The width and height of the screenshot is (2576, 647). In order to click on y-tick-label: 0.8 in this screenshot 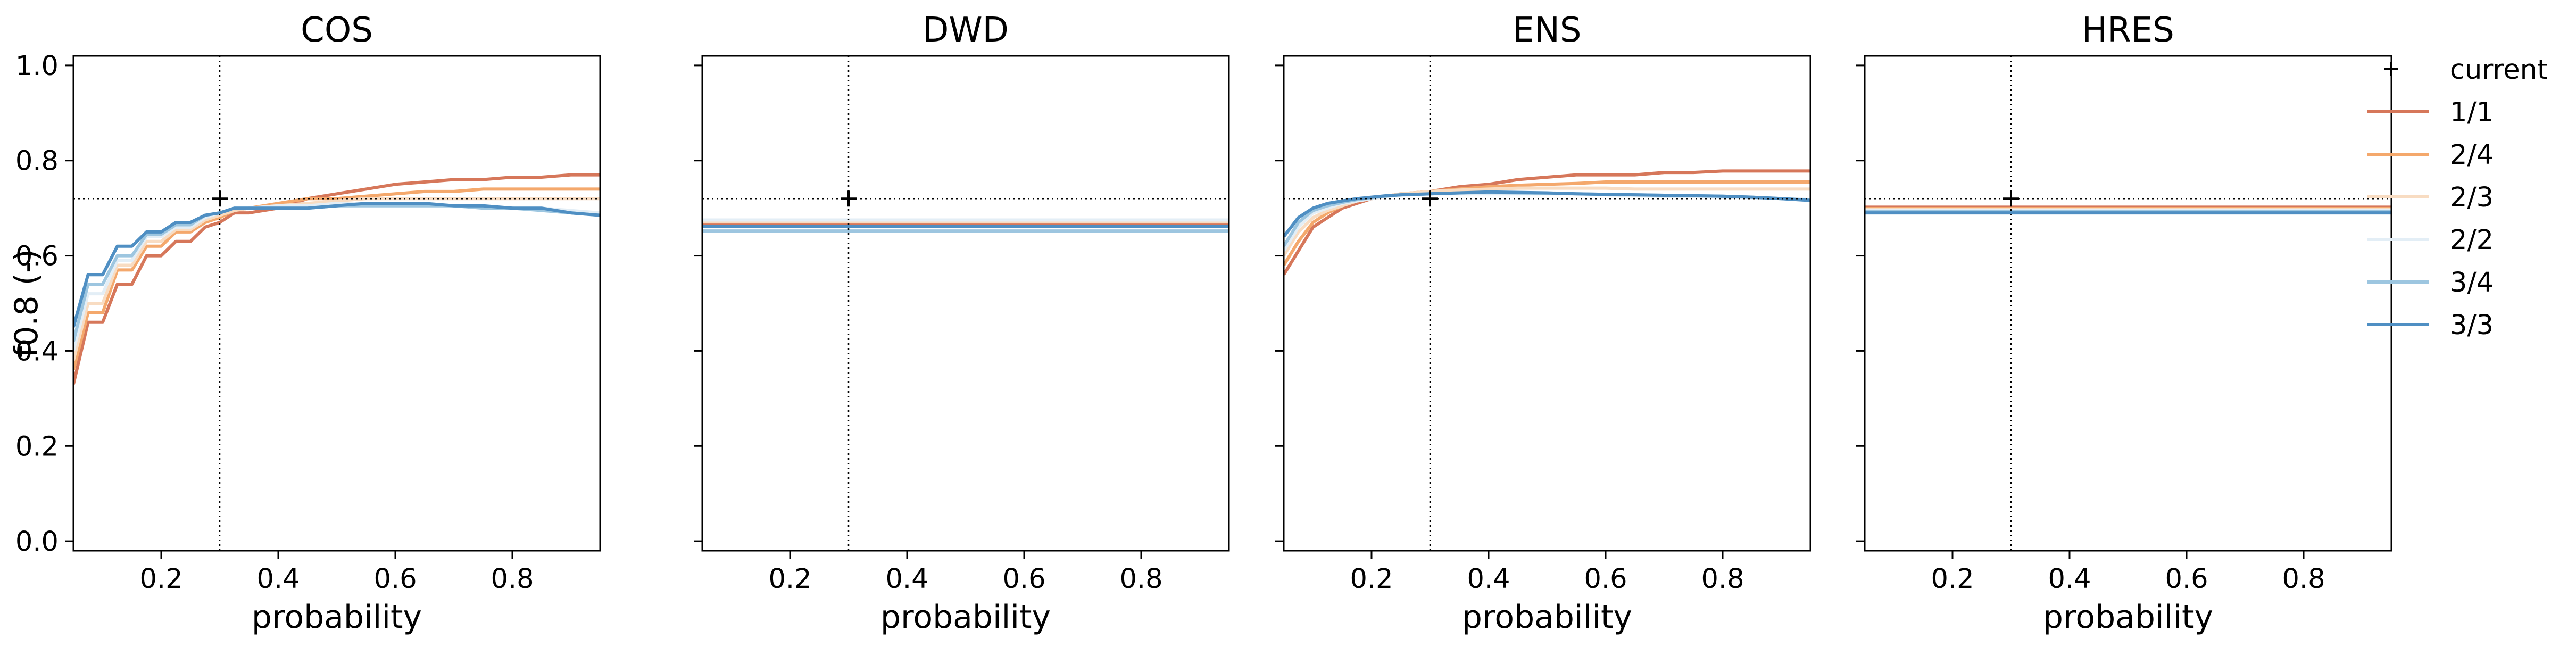, I will do `click(37, 161)`.